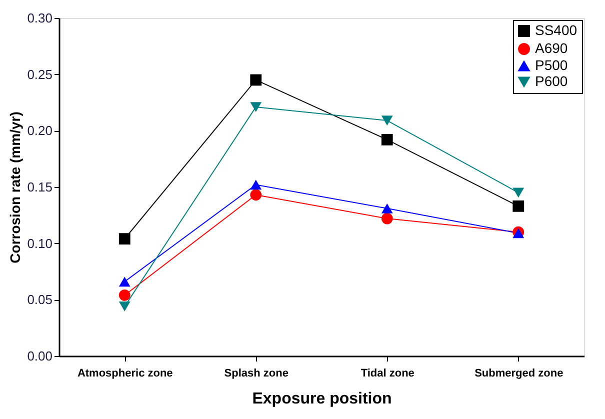 The image size is (605, 419). I want to click on y-tick-label: 0.10, so click(39, 243).